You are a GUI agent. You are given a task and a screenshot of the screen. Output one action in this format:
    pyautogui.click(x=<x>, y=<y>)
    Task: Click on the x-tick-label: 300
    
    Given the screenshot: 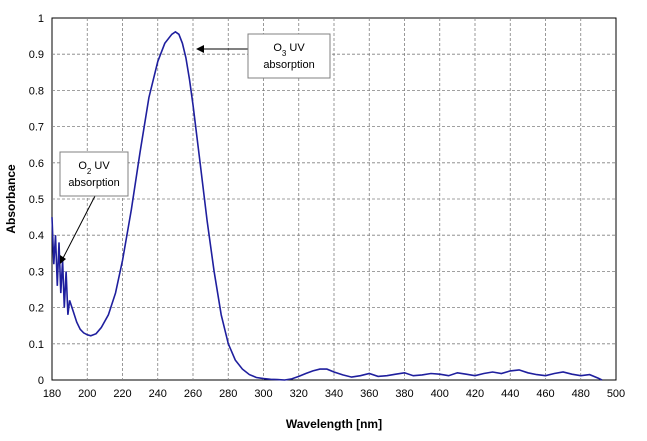 What is the action you would take?
    pyautogui.click(x=263, y=394)
    